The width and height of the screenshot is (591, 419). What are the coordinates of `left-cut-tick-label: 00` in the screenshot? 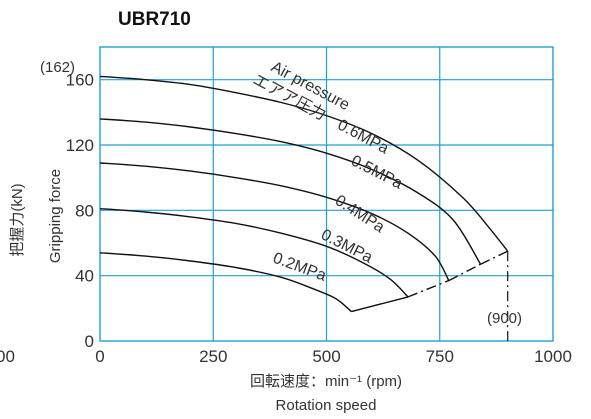 It's located at (7, 356).